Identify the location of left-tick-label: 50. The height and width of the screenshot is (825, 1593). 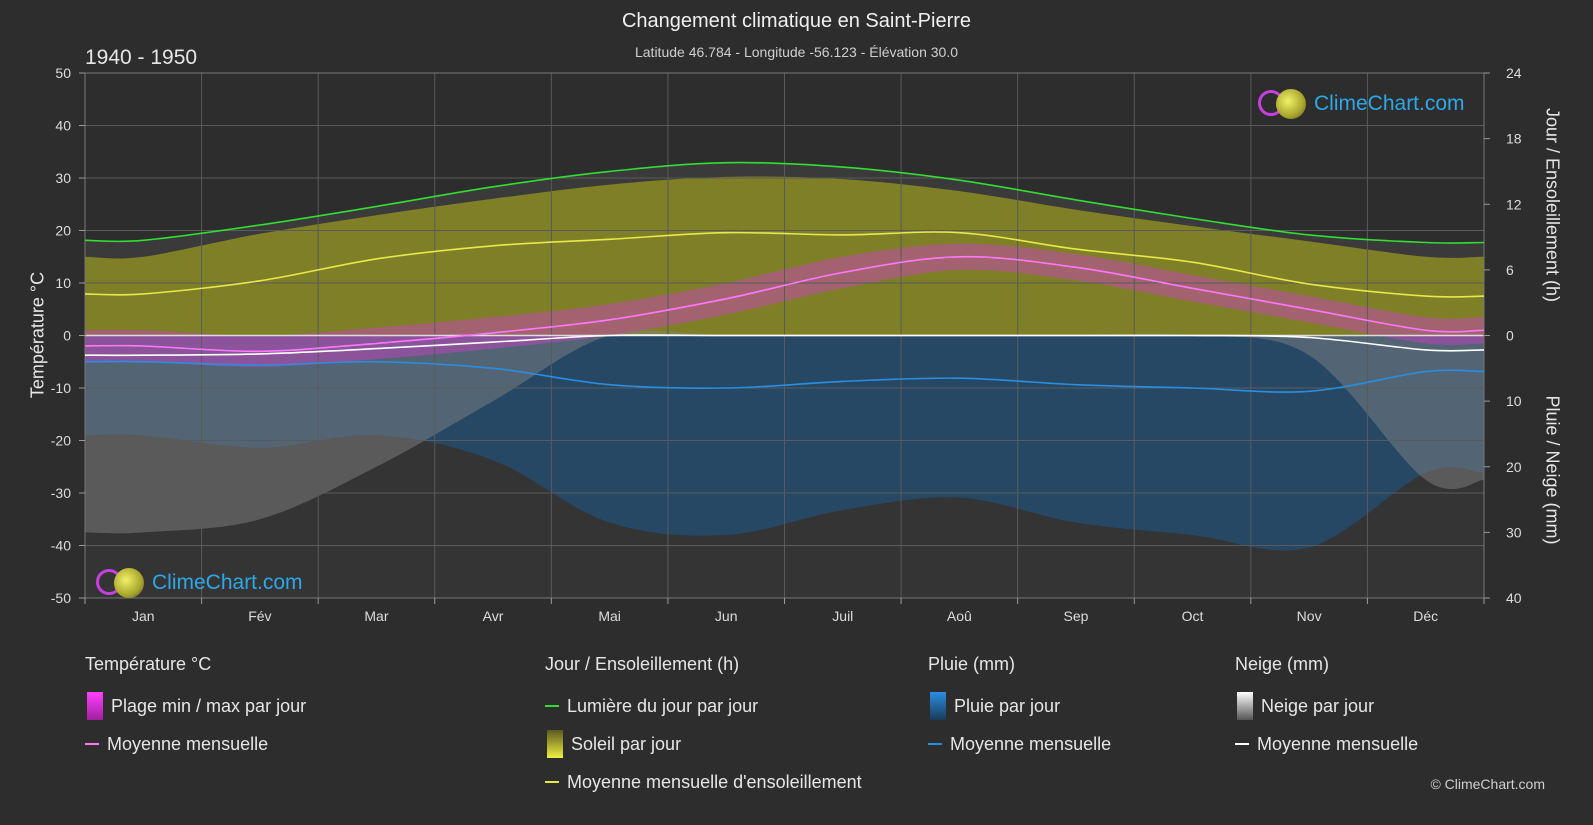
(63, 73).